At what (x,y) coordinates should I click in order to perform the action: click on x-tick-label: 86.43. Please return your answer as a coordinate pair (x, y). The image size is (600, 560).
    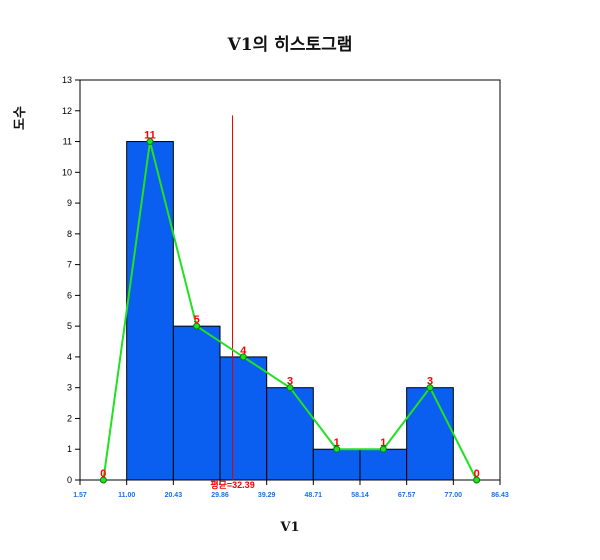
    Looking at the image, I should click on (500, 495).